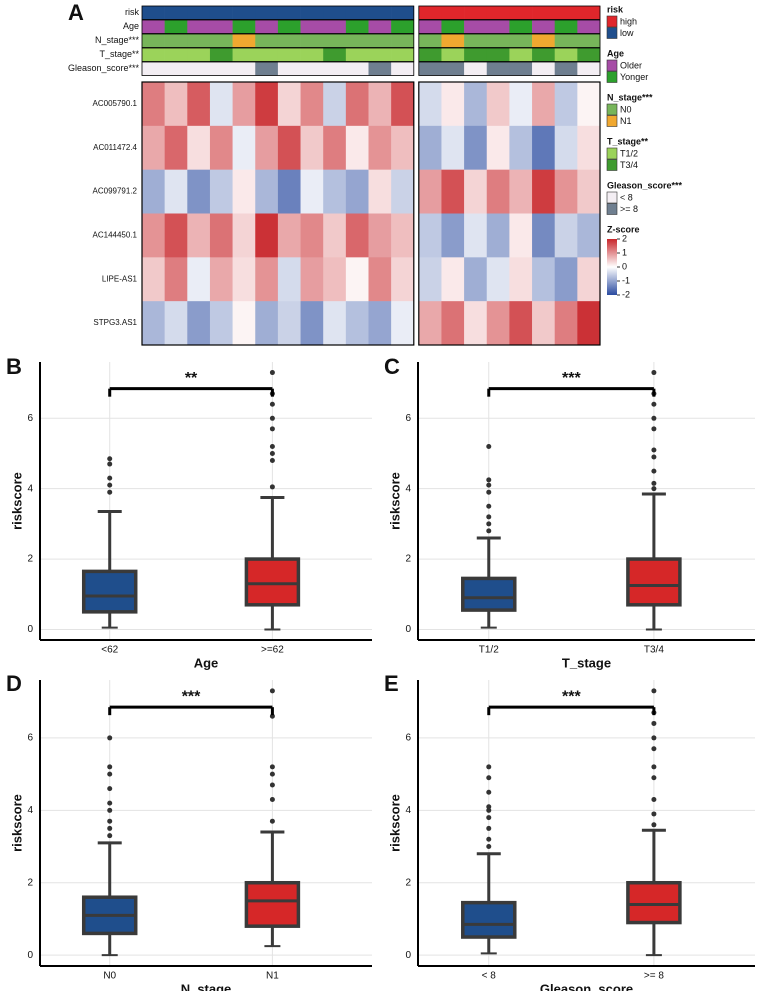 Image resolution: width=761 pixels, height=991 pixels. I want to click on legend-label: N0, so click(626, 109).